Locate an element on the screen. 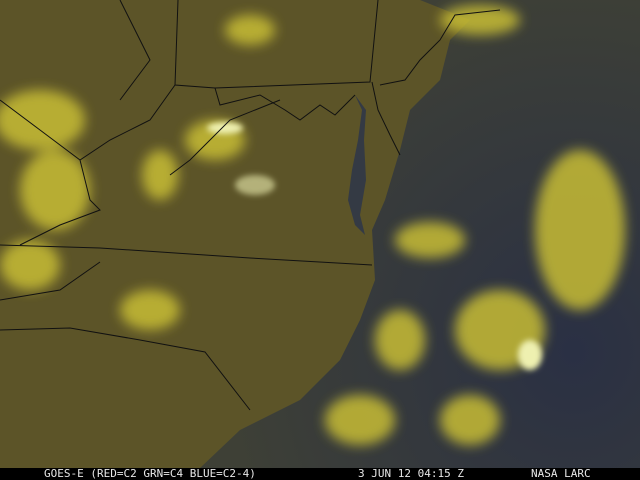 The image size is (640, 480). product-label: GOES-E (RED=C2 GRN=C4 BLUE=C2-4) is located at coordinates (150, 473).